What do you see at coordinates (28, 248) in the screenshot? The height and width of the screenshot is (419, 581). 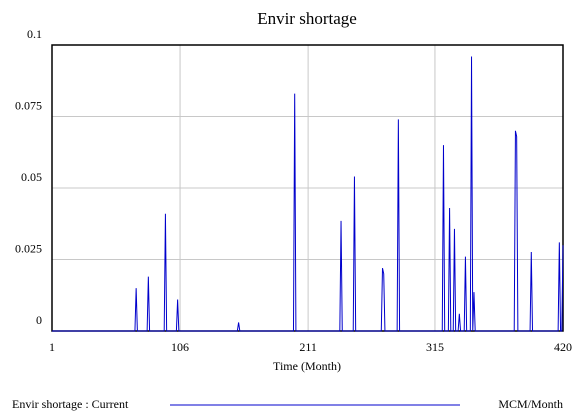 I see `y-tick-label: 0.025` at bounding box center [28, 248].